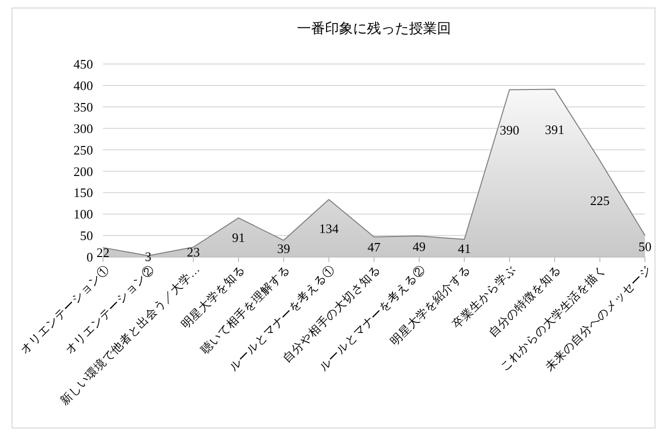 Image resolution: width=660 pixels, height=435 pixels. Describe the element at coordinates (600, 200) in the screenshot. I see `data-label: 225` at that location.